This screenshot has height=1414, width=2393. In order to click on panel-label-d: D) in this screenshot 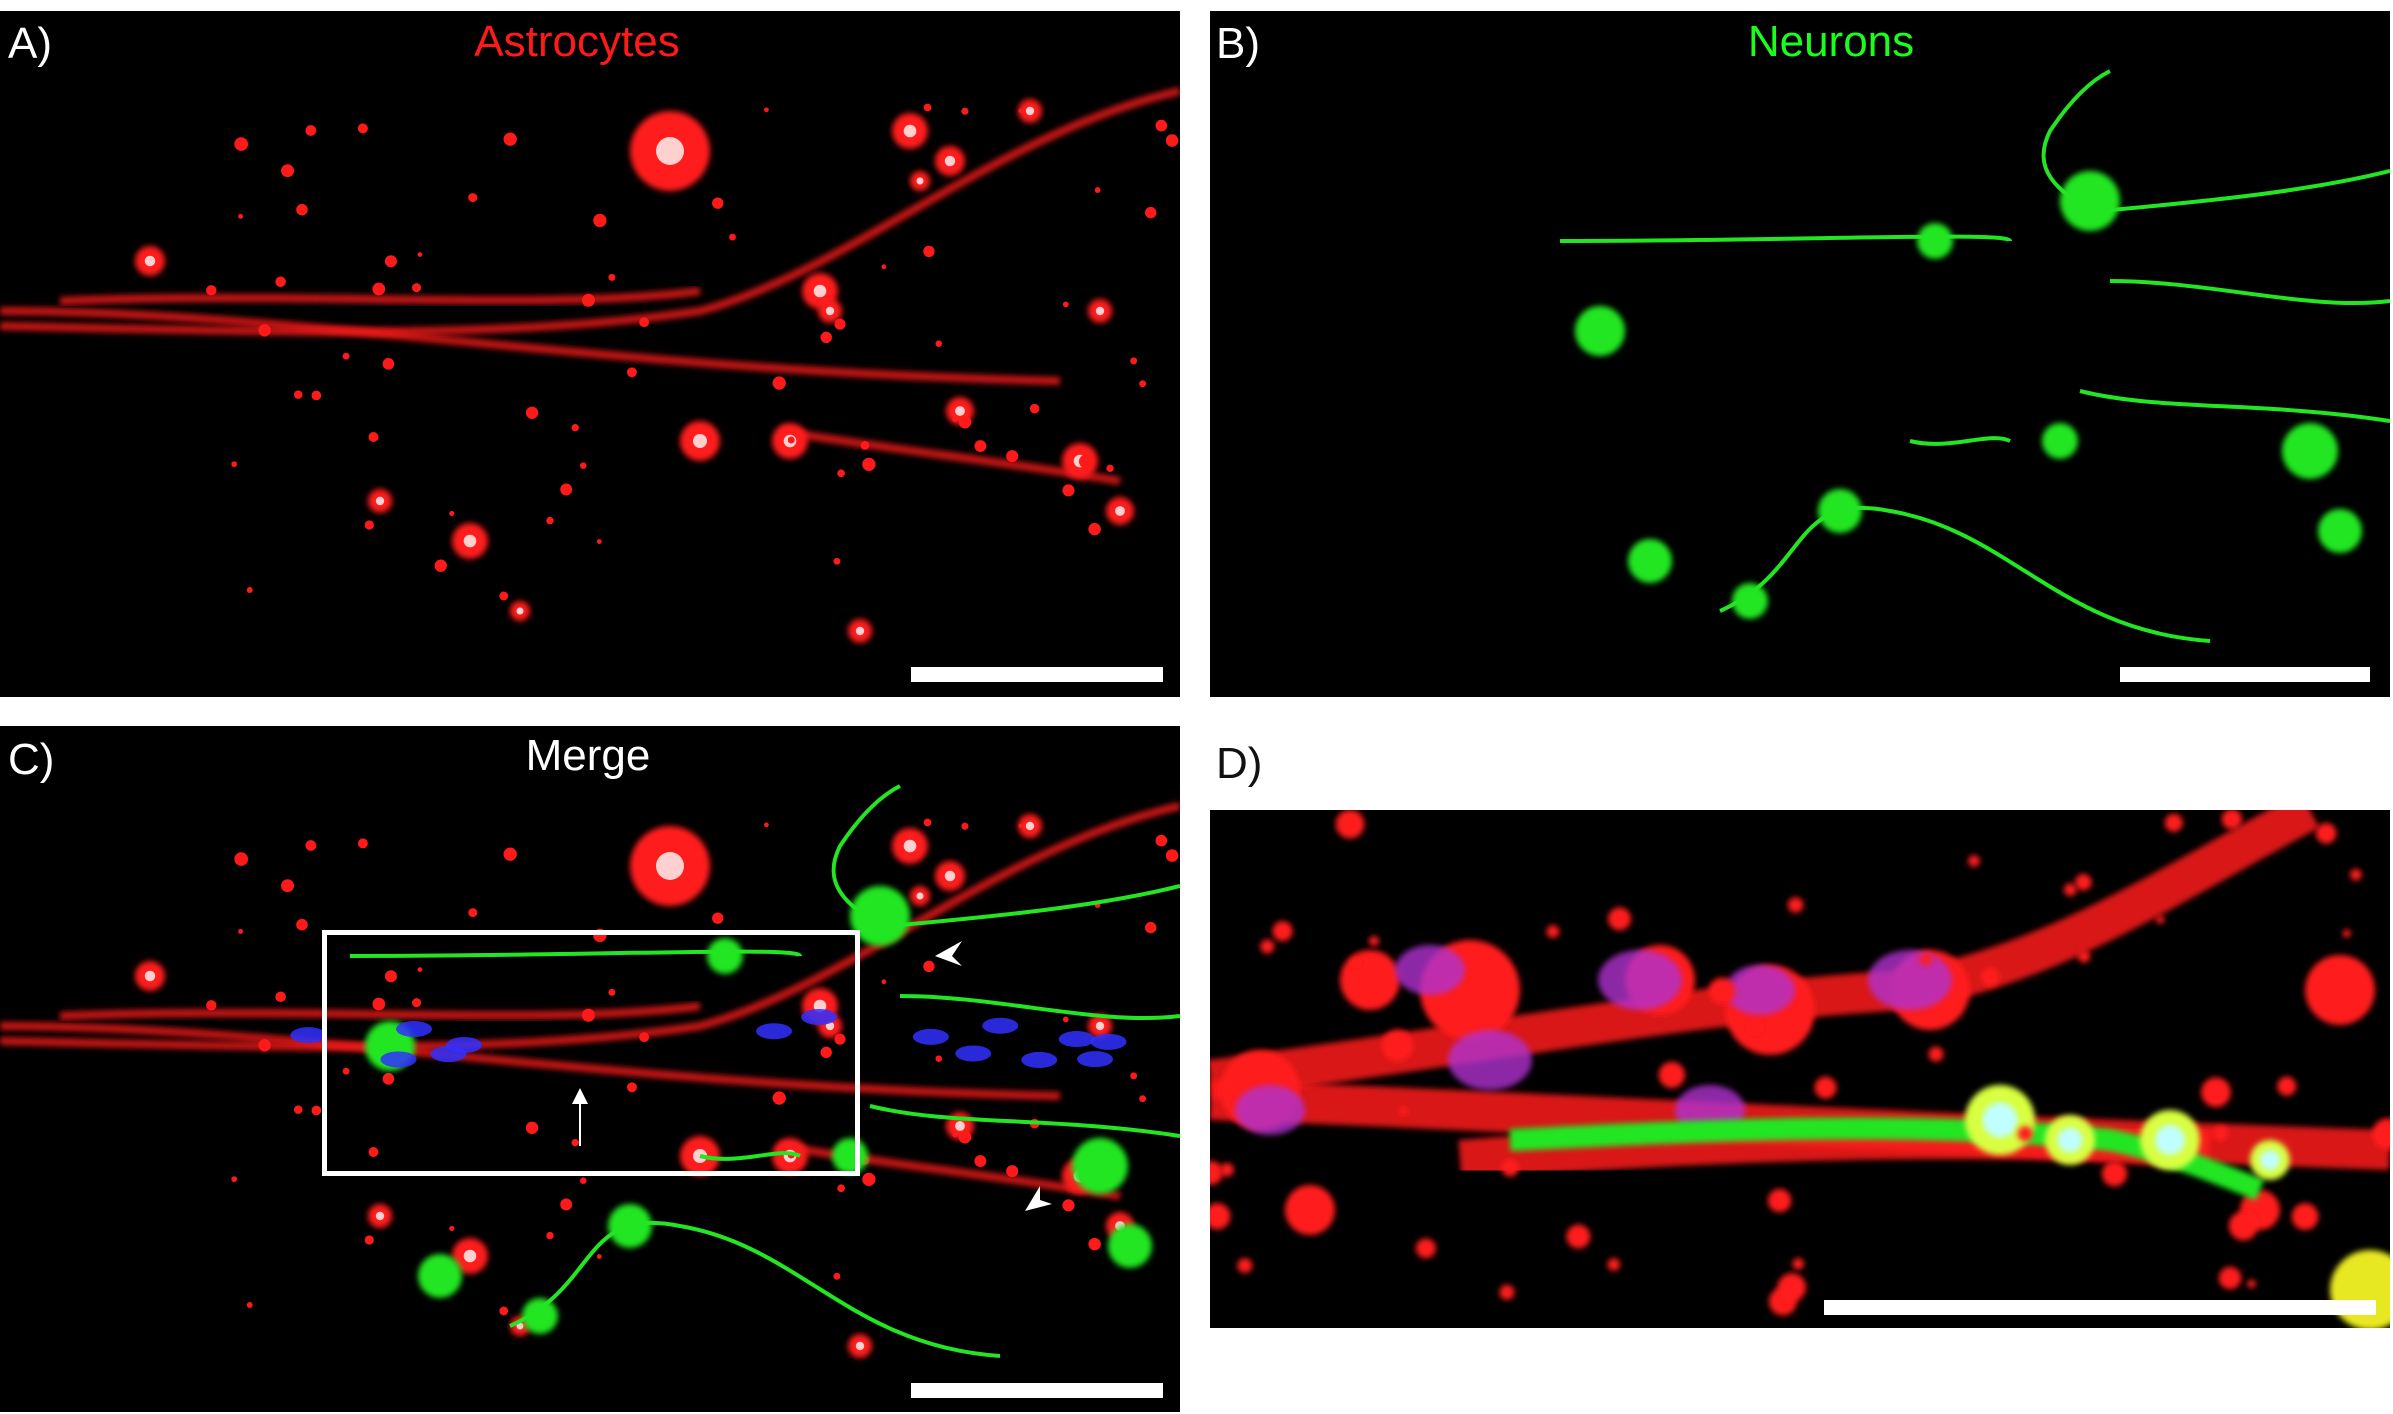, I will do `click(1239, 763)`.